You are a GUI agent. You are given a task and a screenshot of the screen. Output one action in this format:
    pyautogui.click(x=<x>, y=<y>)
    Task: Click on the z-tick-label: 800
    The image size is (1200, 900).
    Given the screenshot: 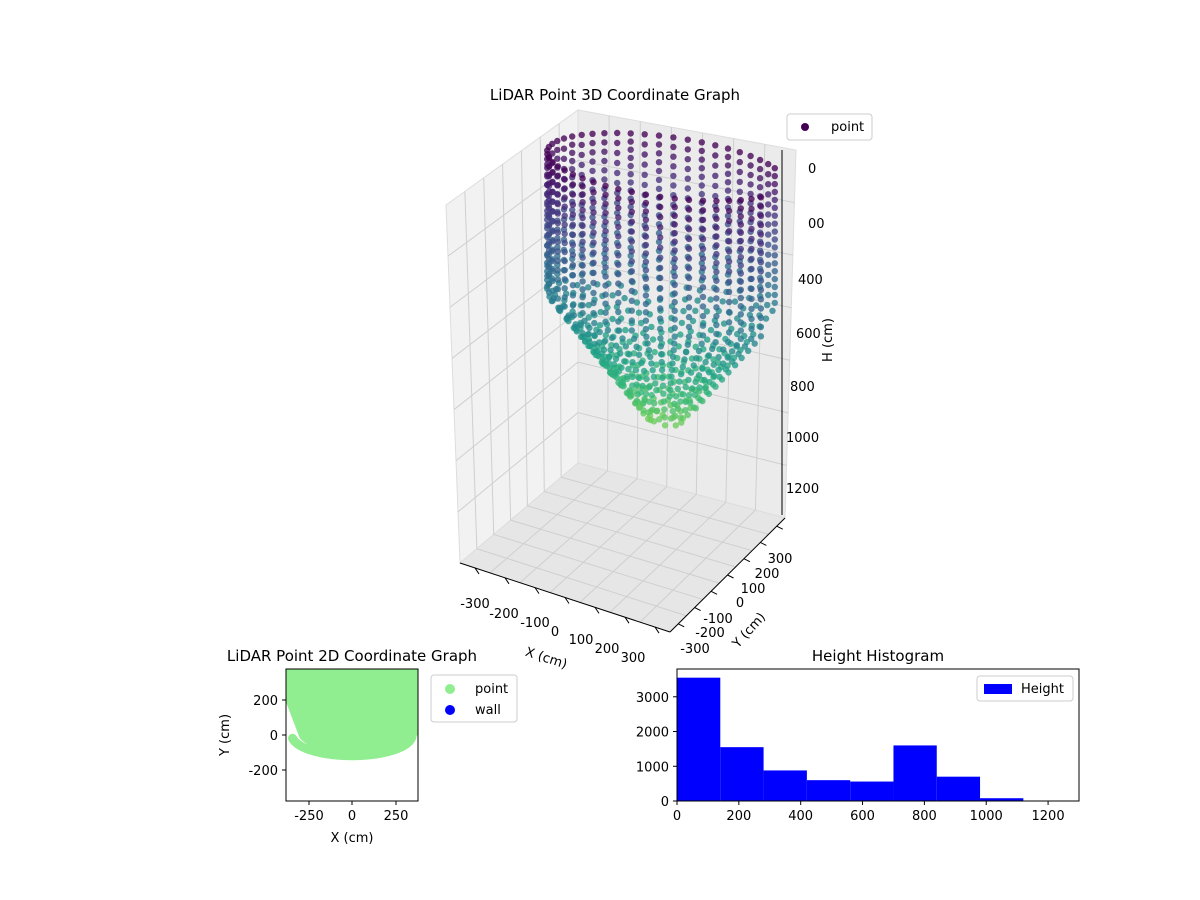 What is the action you would take?
    pyautogui.click(x=802, y=387)
    